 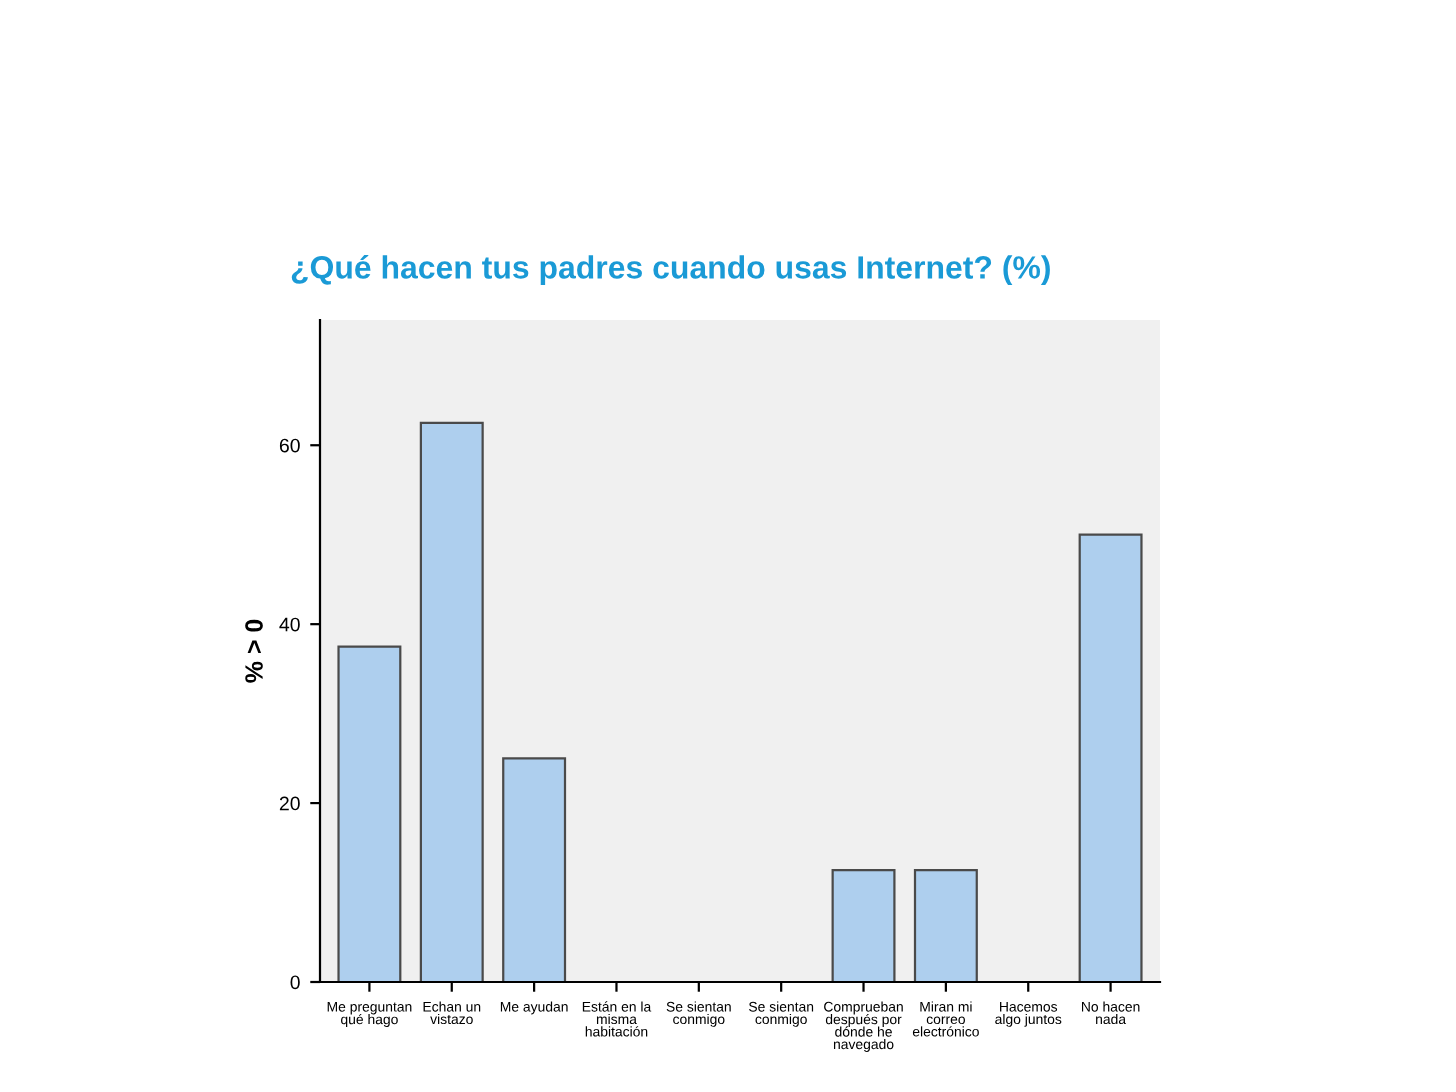 I want to click on y-tick-label: 20, so click(x=289, y=803).